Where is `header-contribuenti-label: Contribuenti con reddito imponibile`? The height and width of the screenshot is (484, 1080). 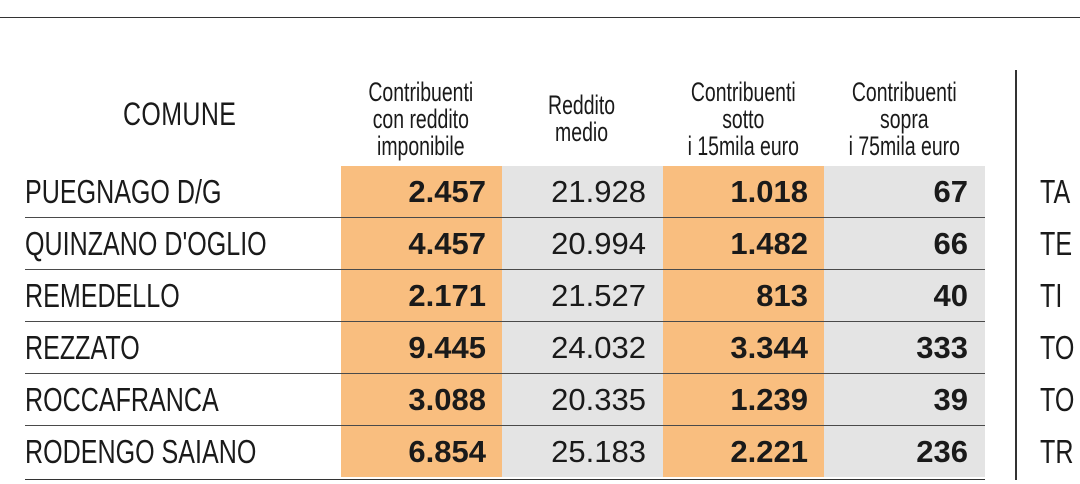
header-contribuenti-label: Contribuenti con reddito imponibile is located at coordinates (421, 119).